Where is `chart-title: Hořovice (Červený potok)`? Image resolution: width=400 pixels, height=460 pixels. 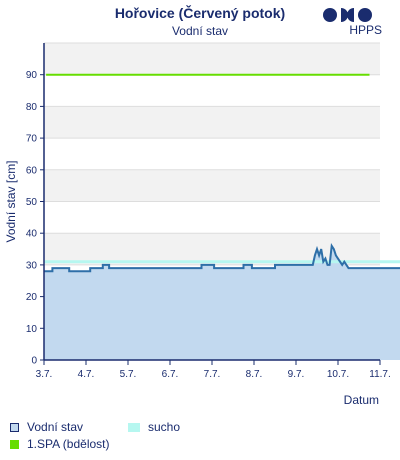
chart-title: Hořovice (Červený potok) is located at coordinates (200, 13).